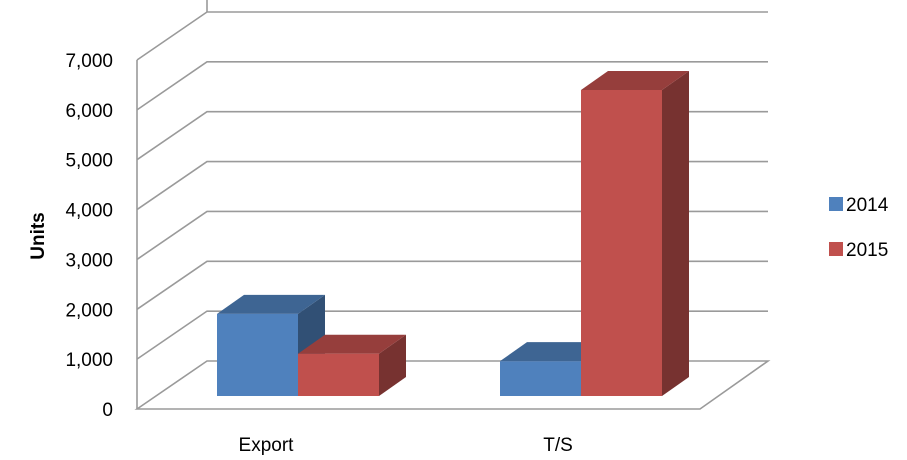 This screenshot has width=907, height=460. What do you see at coordinates (89, 310) in the screenshot?
I see `y-tick-label: 2,000` at bounding box center [89, 310].